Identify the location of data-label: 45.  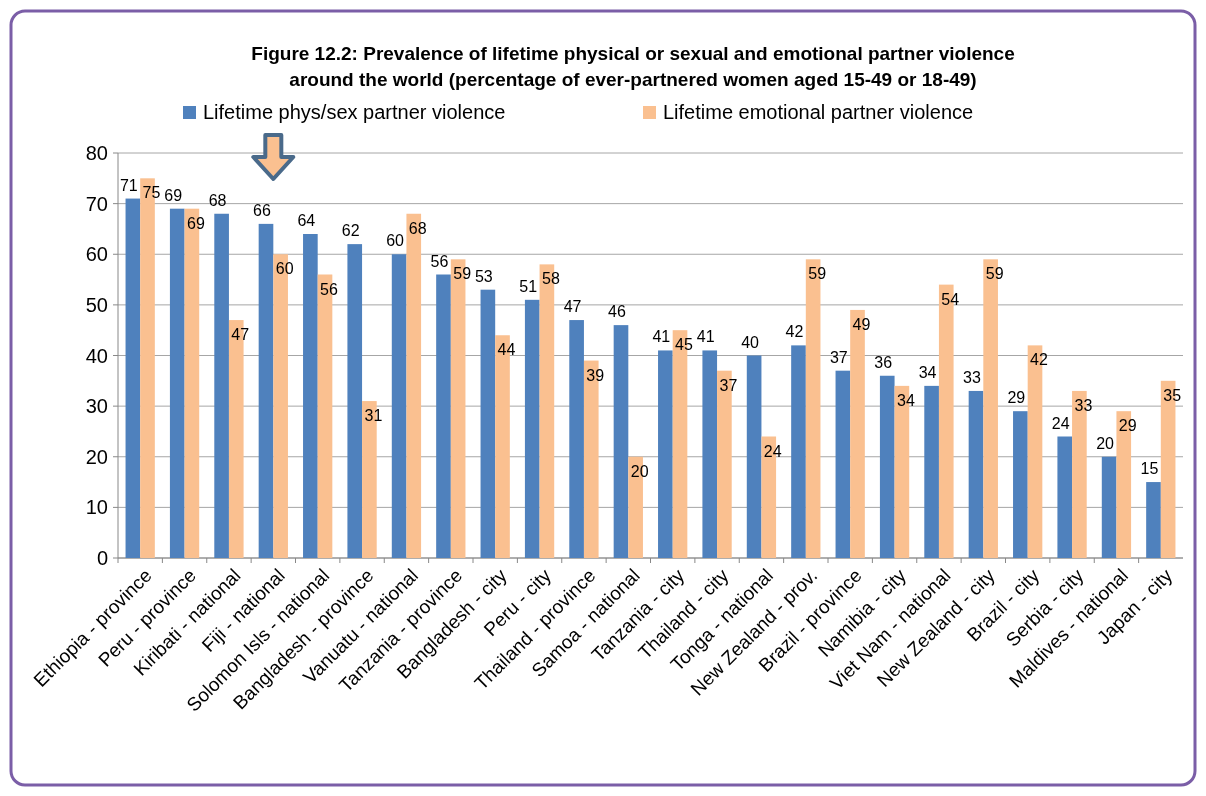
(684, 345).